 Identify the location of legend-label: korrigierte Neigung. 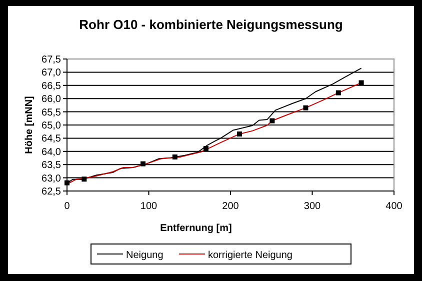
(250, 255).